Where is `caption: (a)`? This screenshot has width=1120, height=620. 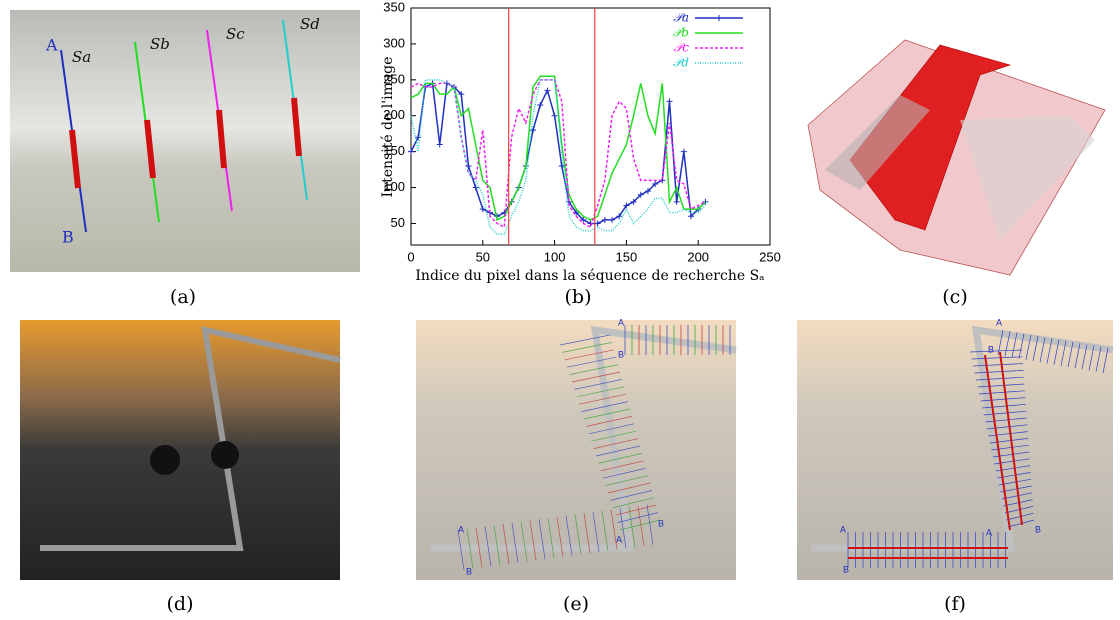 caption: (a) is located at coordinates (183, 297).